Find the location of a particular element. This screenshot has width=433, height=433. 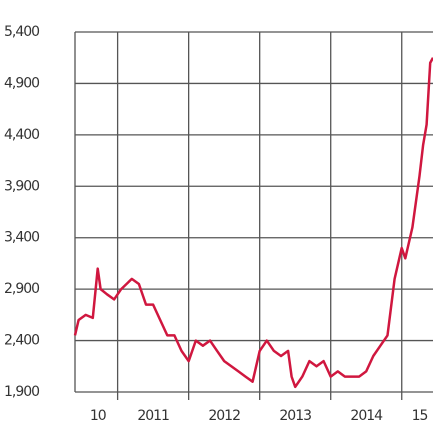

y-tick-label: 1,900 is located at coordinates (21, 392).